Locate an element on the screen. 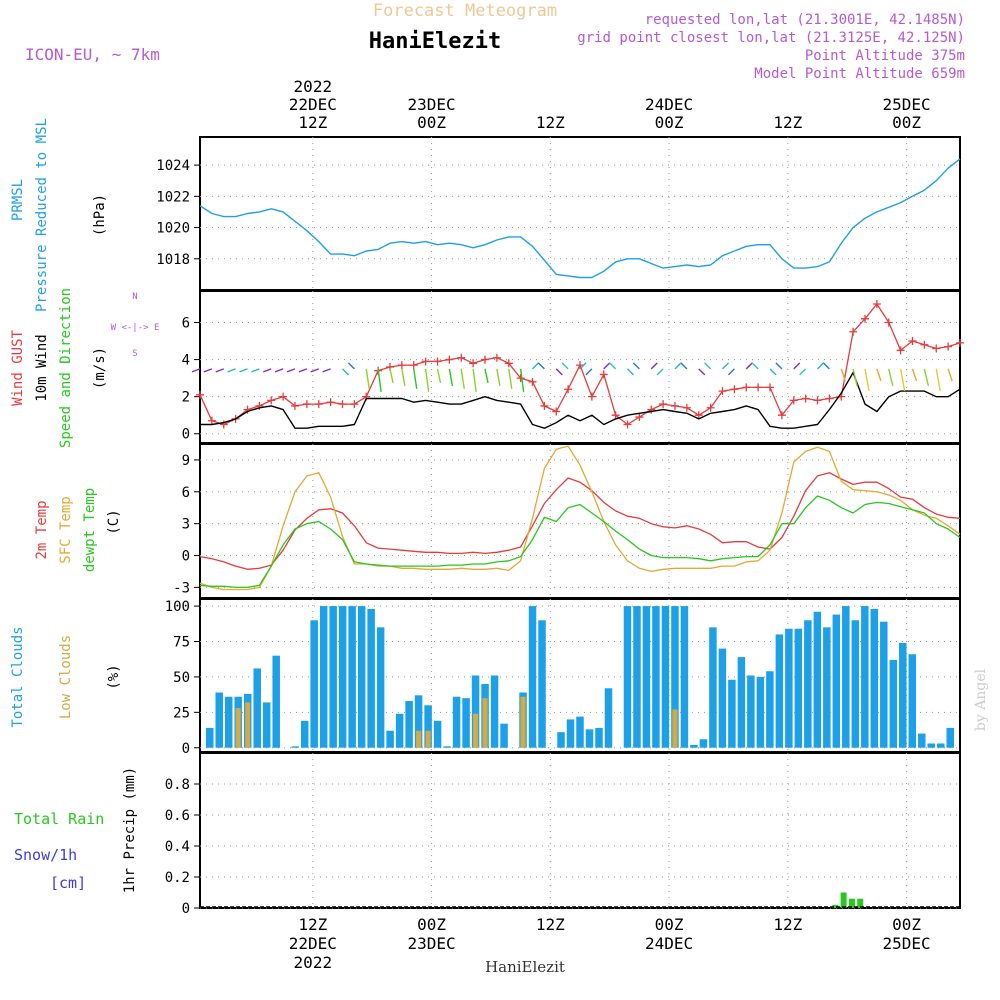 The height and width of the screenshot is (1000, 1000). snow-label: Snow/1h is located at coordinates (45, 855).